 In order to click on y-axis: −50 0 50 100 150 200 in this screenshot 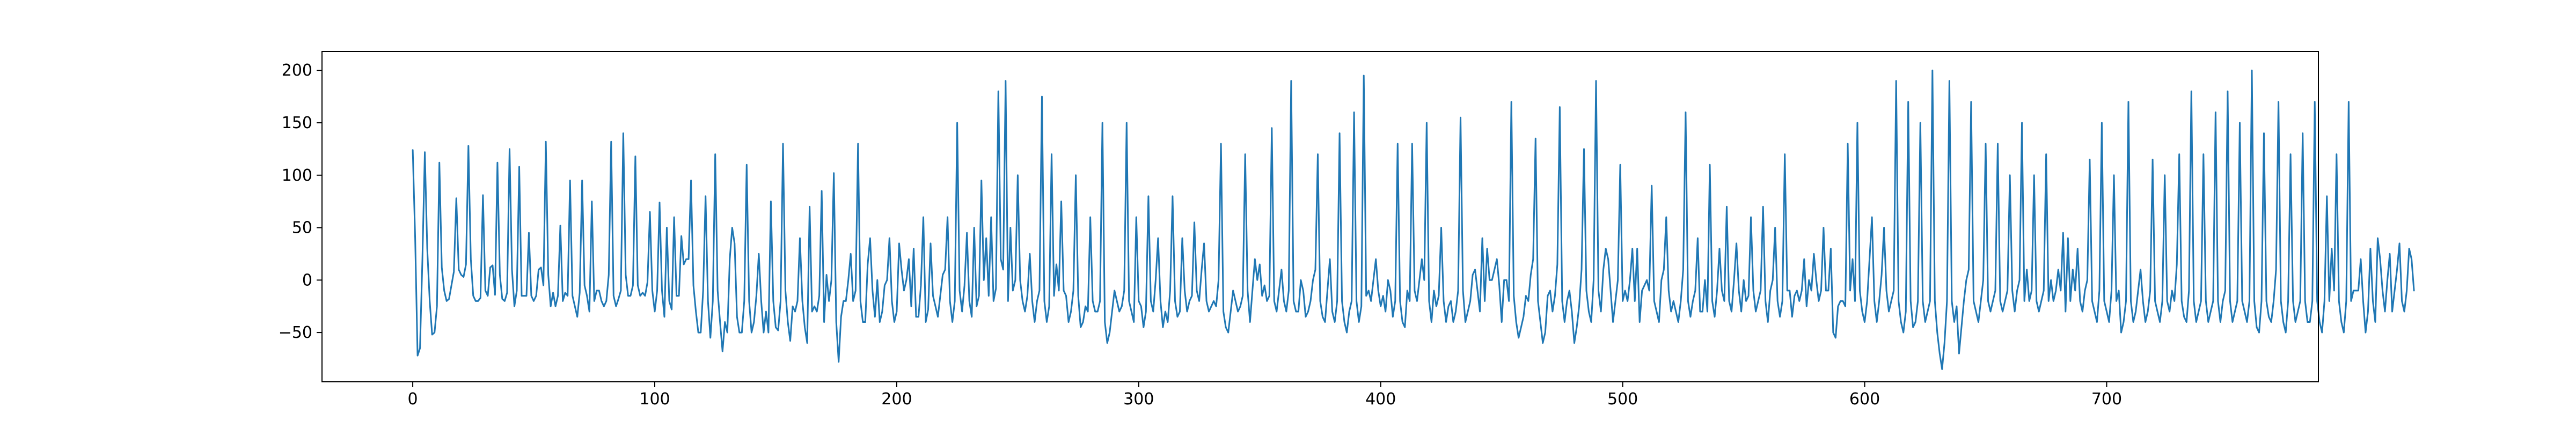, I will do `click(300, 201)`.